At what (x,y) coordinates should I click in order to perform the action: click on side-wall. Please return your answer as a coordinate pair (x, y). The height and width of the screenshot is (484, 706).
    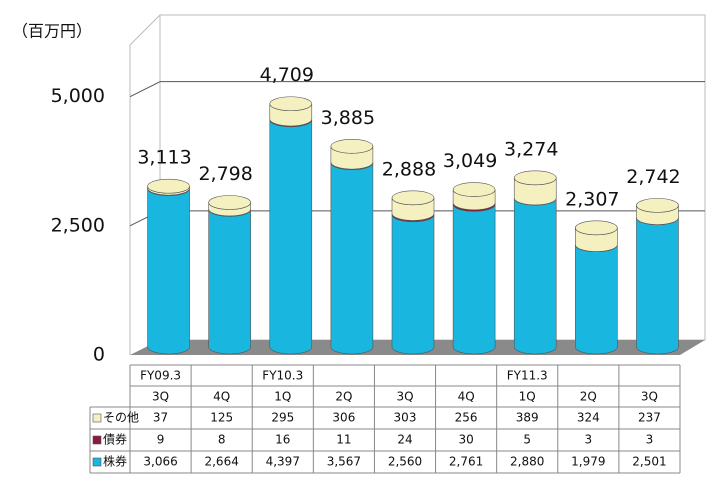
    Looking at the image, I should click on (145, 30).